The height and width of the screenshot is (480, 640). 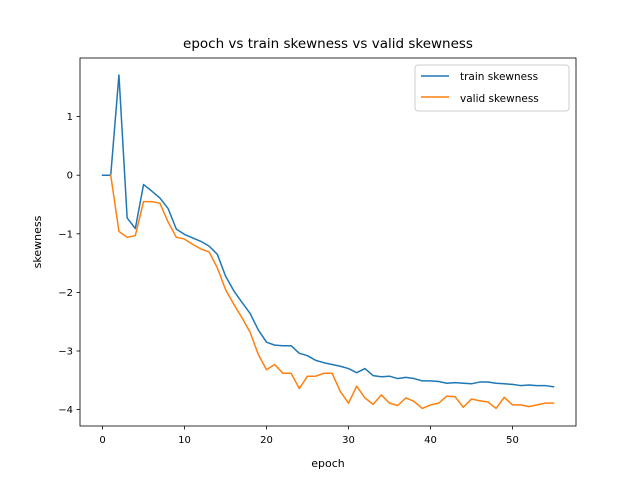 I want to click on y-tick-label: −4, so click(x=65, y=410).